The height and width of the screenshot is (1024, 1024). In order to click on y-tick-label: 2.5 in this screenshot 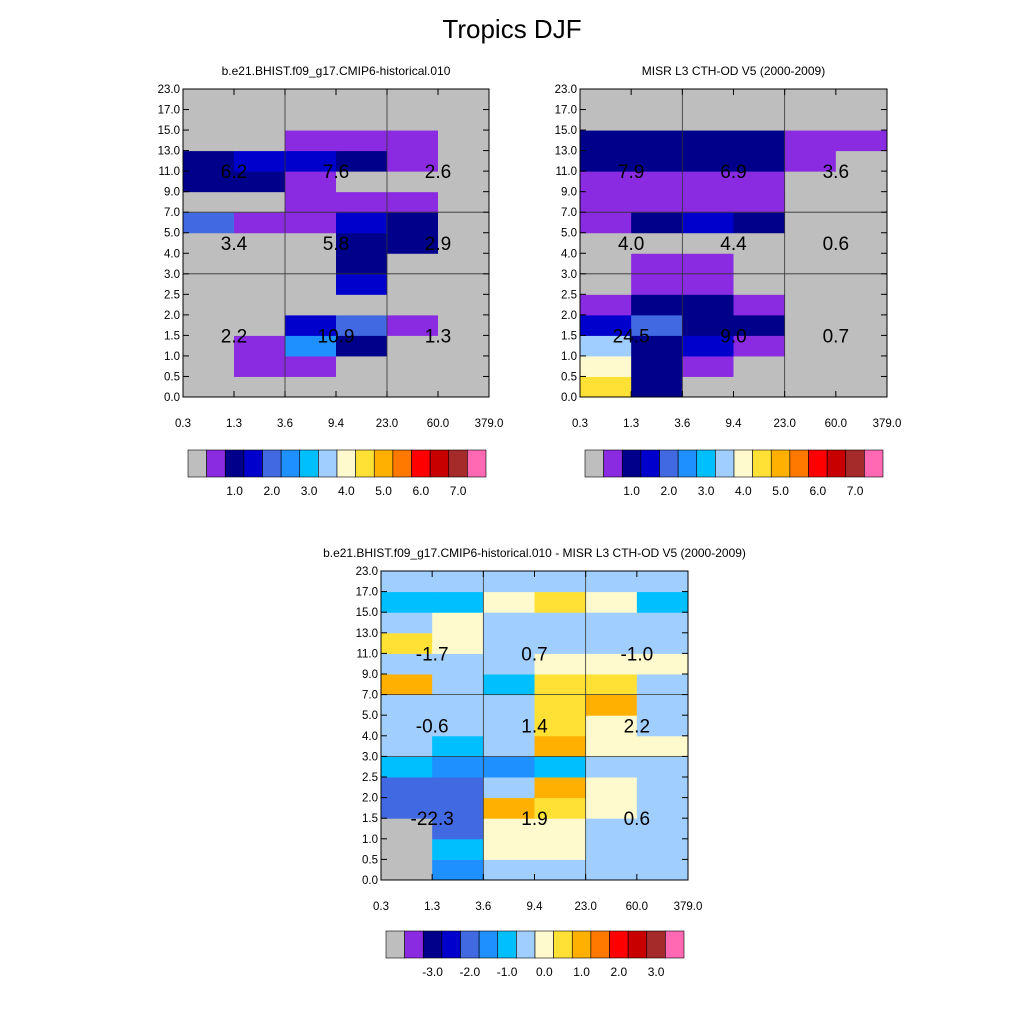, I will do `click(370, 778)`.